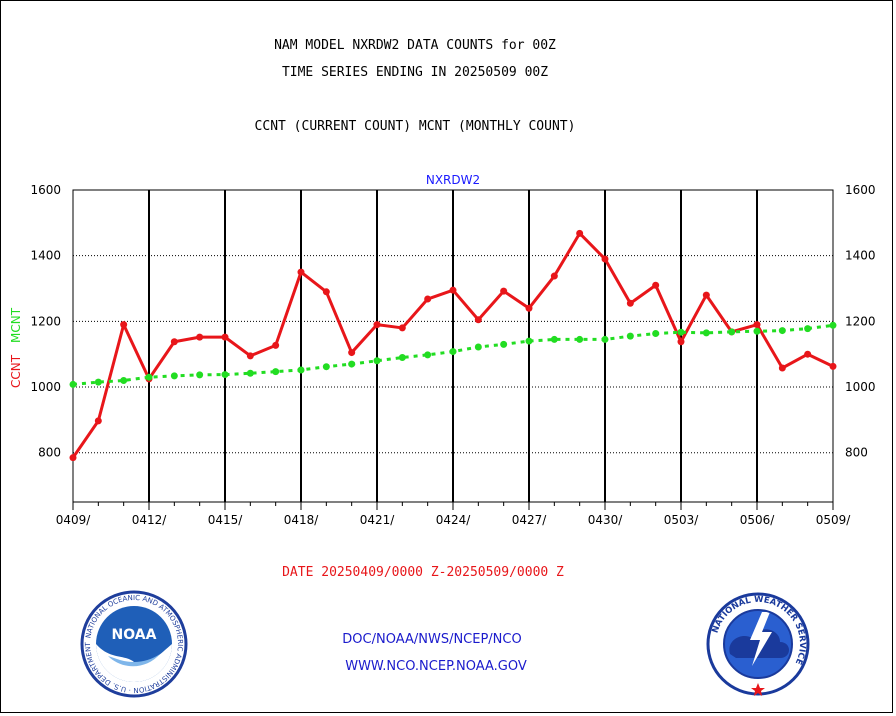  Describe the element at coordinates (454, 520) in the screenshot. I see `x-tick-label: 0424/` at that location.